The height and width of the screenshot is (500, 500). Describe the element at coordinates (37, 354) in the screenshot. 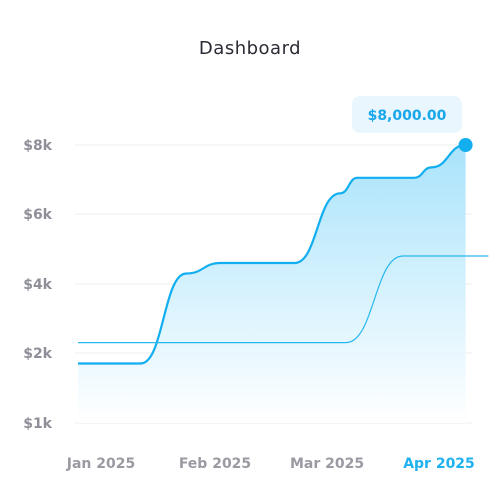

I see `y-tick-label: $2k` at that location.